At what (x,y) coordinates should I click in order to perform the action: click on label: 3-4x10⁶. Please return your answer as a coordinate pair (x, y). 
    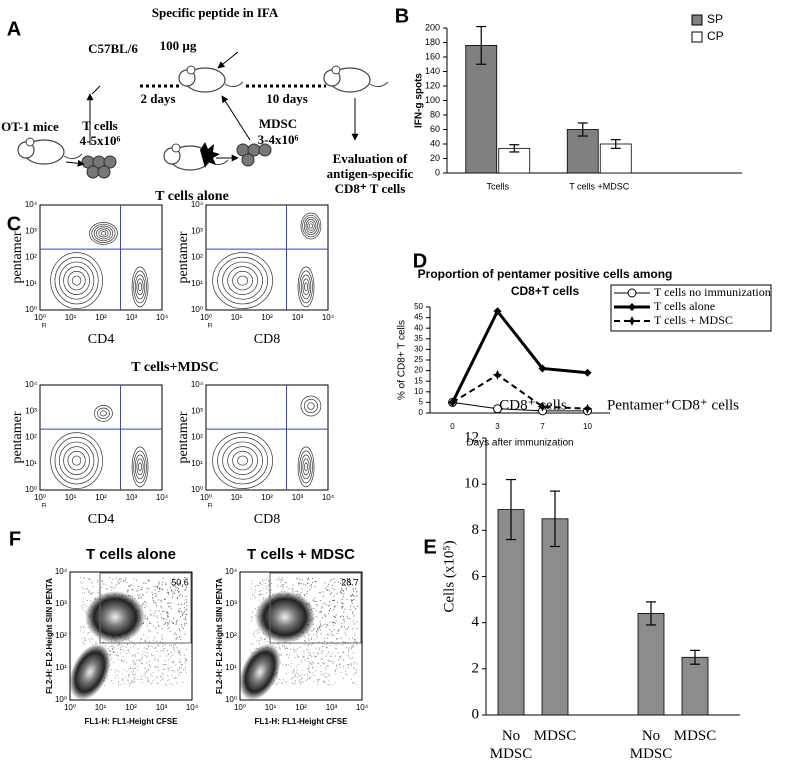
    Looking at the image, I should click on (278, 139).